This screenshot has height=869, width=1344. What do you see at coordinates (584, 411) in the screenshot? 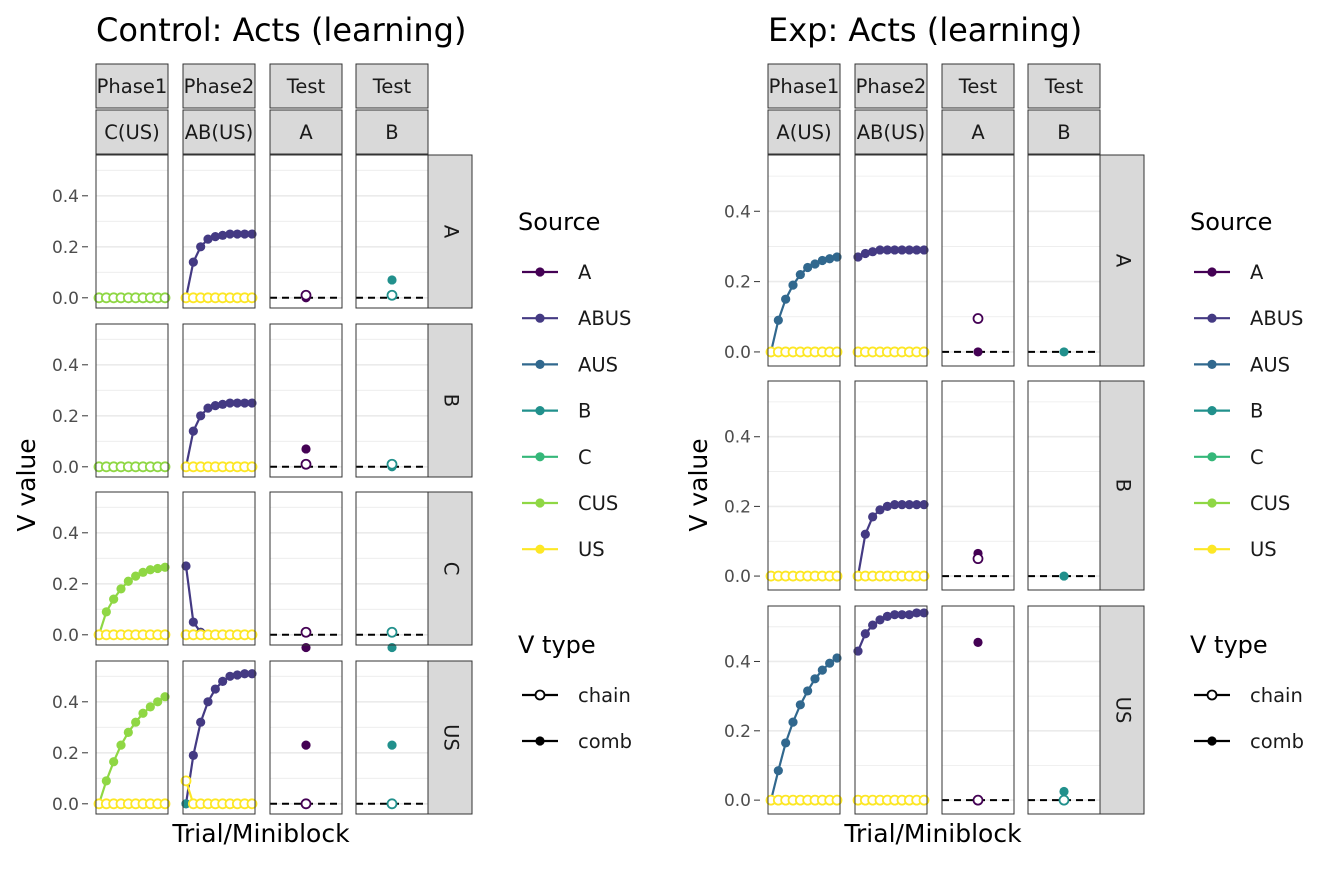
I see `legend-item-label: B` at bounding box center [584, 411].